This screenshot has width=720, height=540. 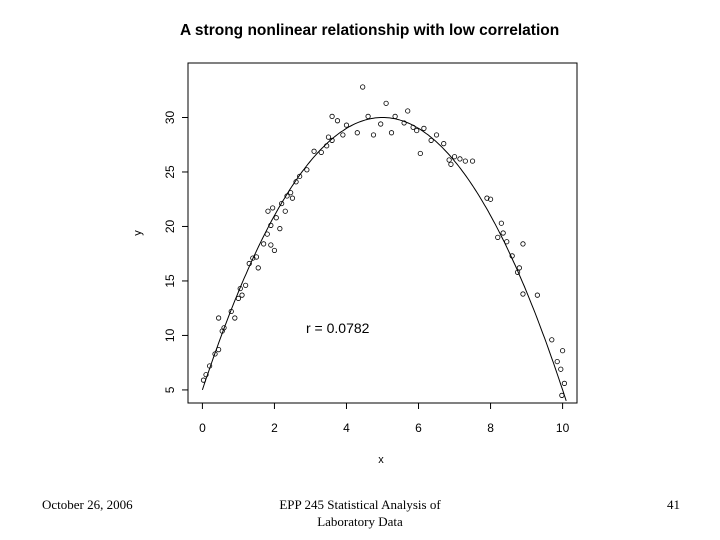 I want to click on x-axis-label: x, so click(x=381, y=460).